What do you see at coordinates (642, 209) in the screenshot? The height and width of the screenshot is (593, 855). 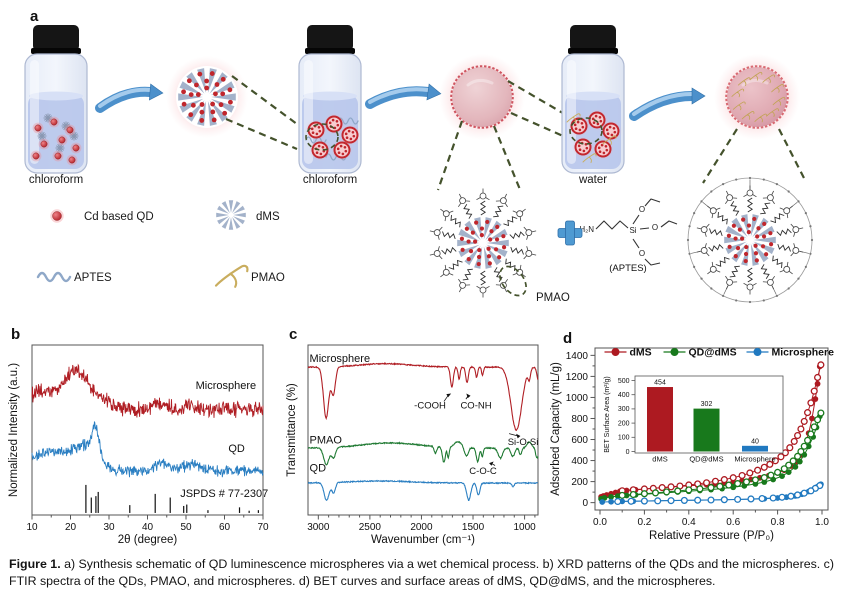 I see `o-label-1: O` at bounding box center [642, 209].